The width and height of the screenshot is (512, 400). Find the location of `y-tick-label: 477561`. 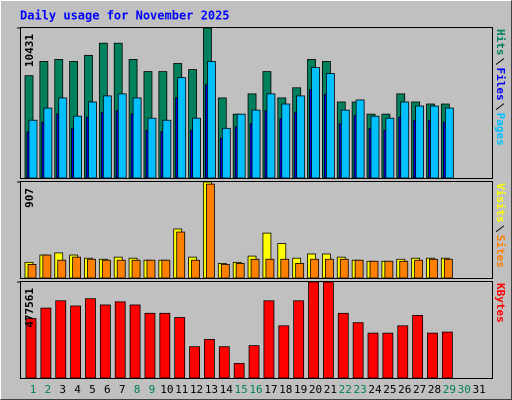

y-tick-label: 477561 is located at coordinates (29, 308).